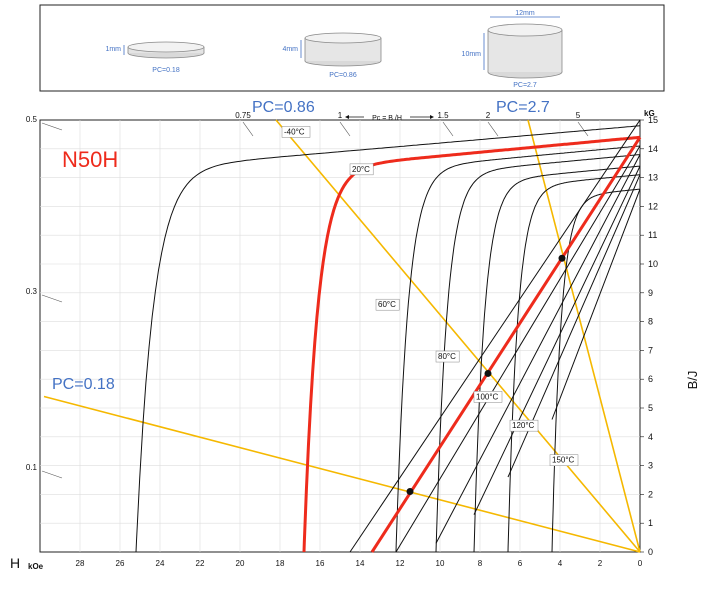  I want to click on y-tick-label: 8, so click(650, 322).